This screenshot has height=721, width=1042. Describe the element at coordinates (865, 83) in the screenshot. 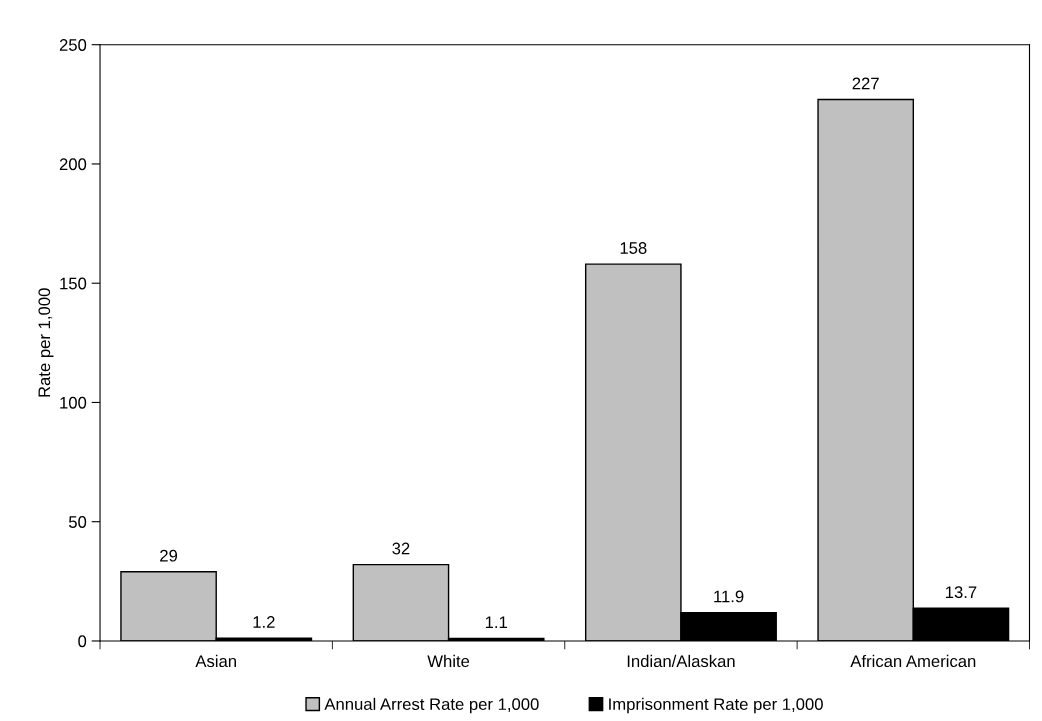

I see `data-label: 227` at that location.